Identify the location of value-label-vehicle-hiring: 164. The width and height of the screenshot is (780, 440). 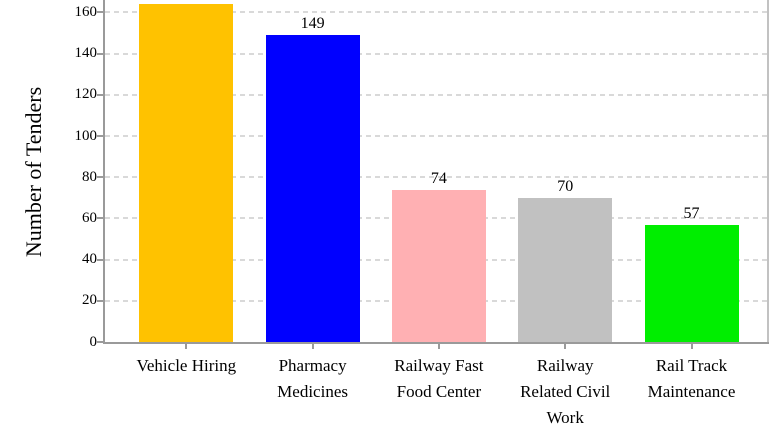
(186, 0).